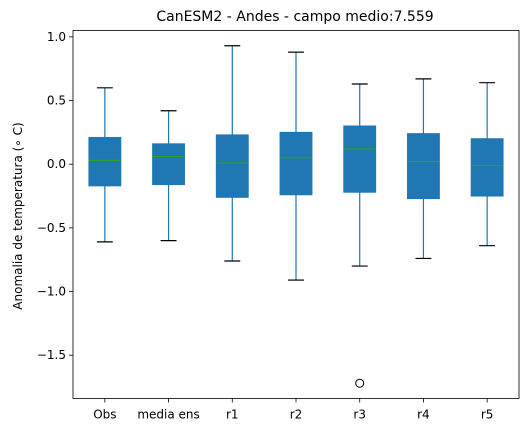  Describe the element at coordinates (294, 17) in the screenshot. I see `chart-title: CanESM2 - Andes - campo medio:7.559` at that location.